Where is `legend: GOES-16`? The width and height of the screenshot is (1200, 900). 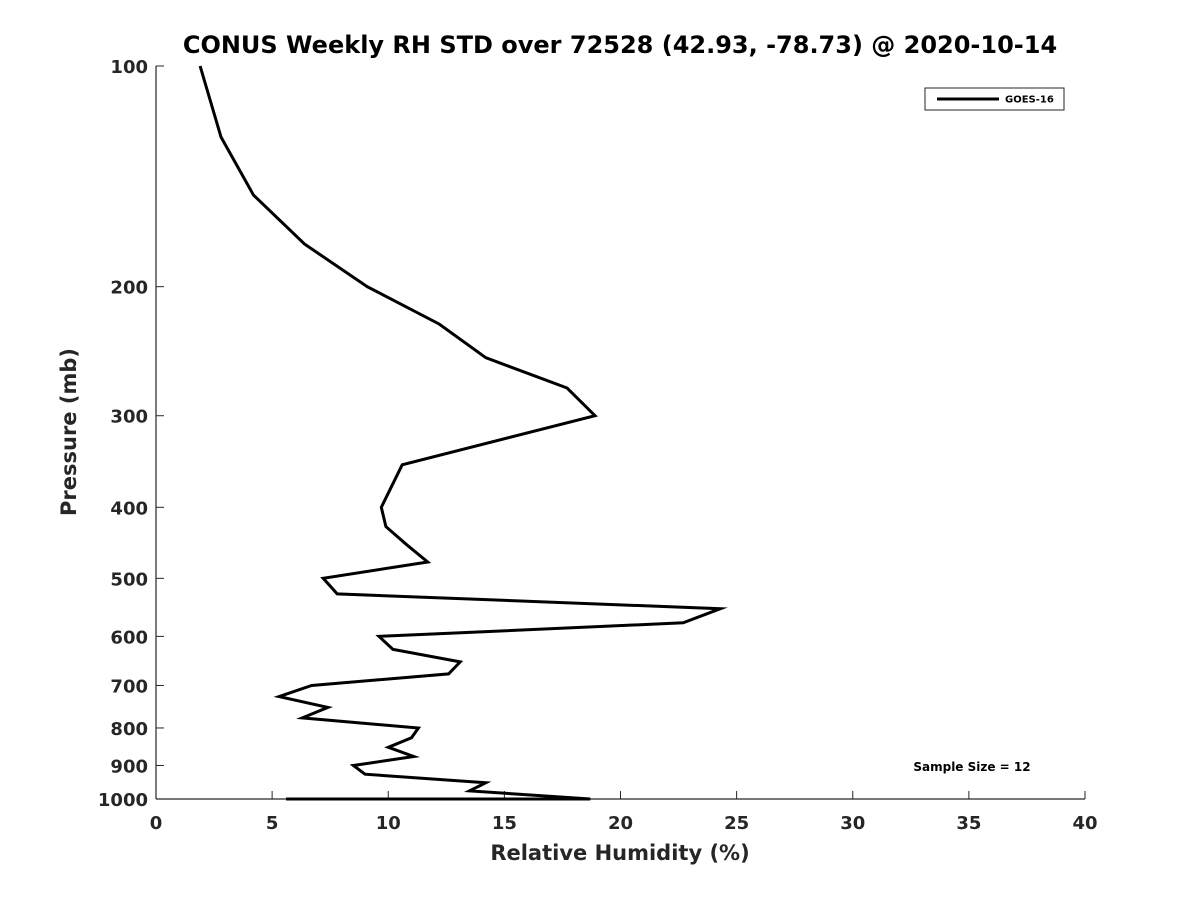 legend: GOES-16 is located at coordinates (994, 99).